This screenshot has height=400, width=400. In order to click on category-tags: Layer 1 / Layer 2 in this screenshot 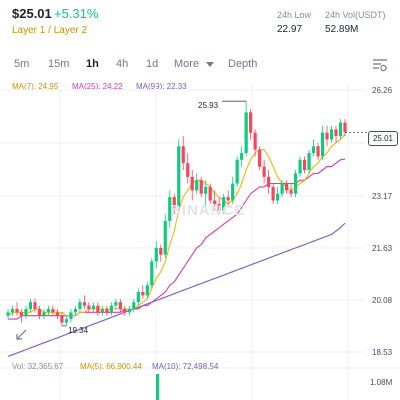, I will do `click(50, 30)`.